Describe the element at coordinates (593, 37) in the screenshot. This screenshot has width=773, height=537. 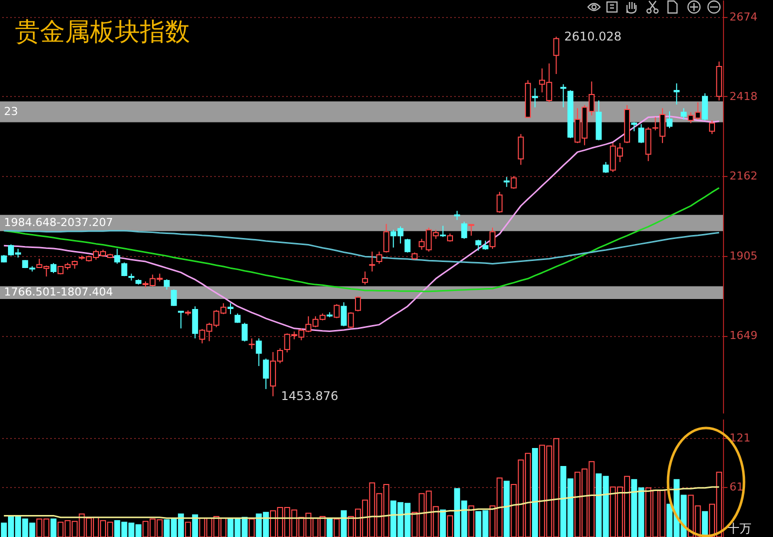
I see `annotation: 2610.028` at that location.